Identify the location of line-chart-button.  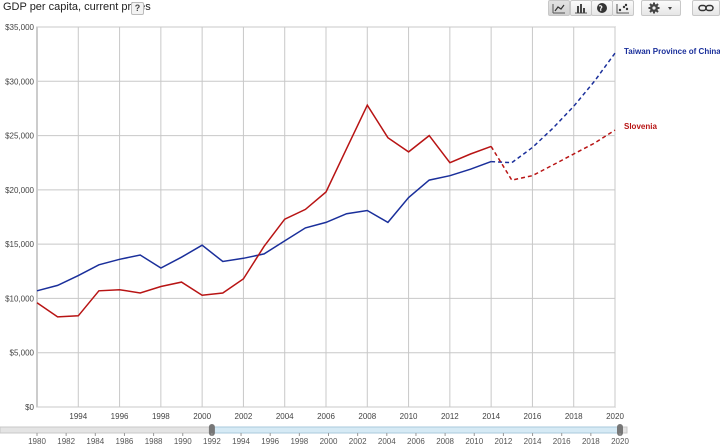
(559, 8).